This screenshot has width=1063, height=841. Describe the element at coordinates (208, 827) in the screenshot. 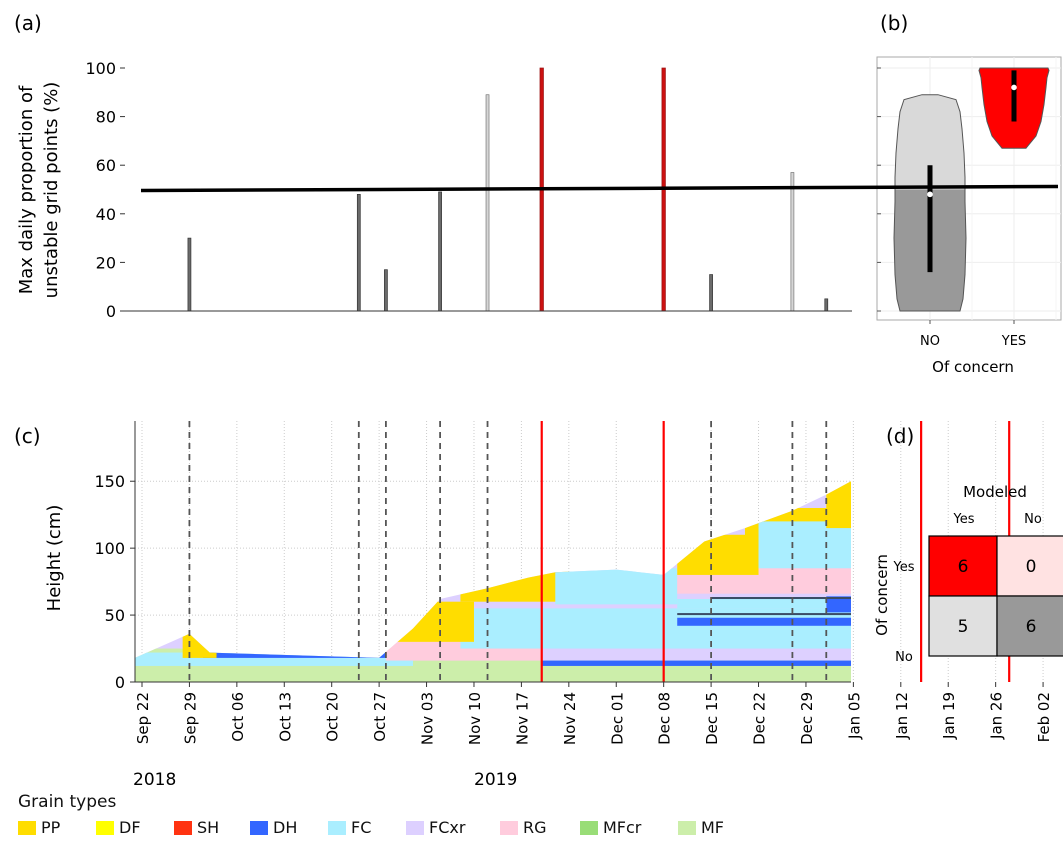

I see `legend-label: SH` at that location.